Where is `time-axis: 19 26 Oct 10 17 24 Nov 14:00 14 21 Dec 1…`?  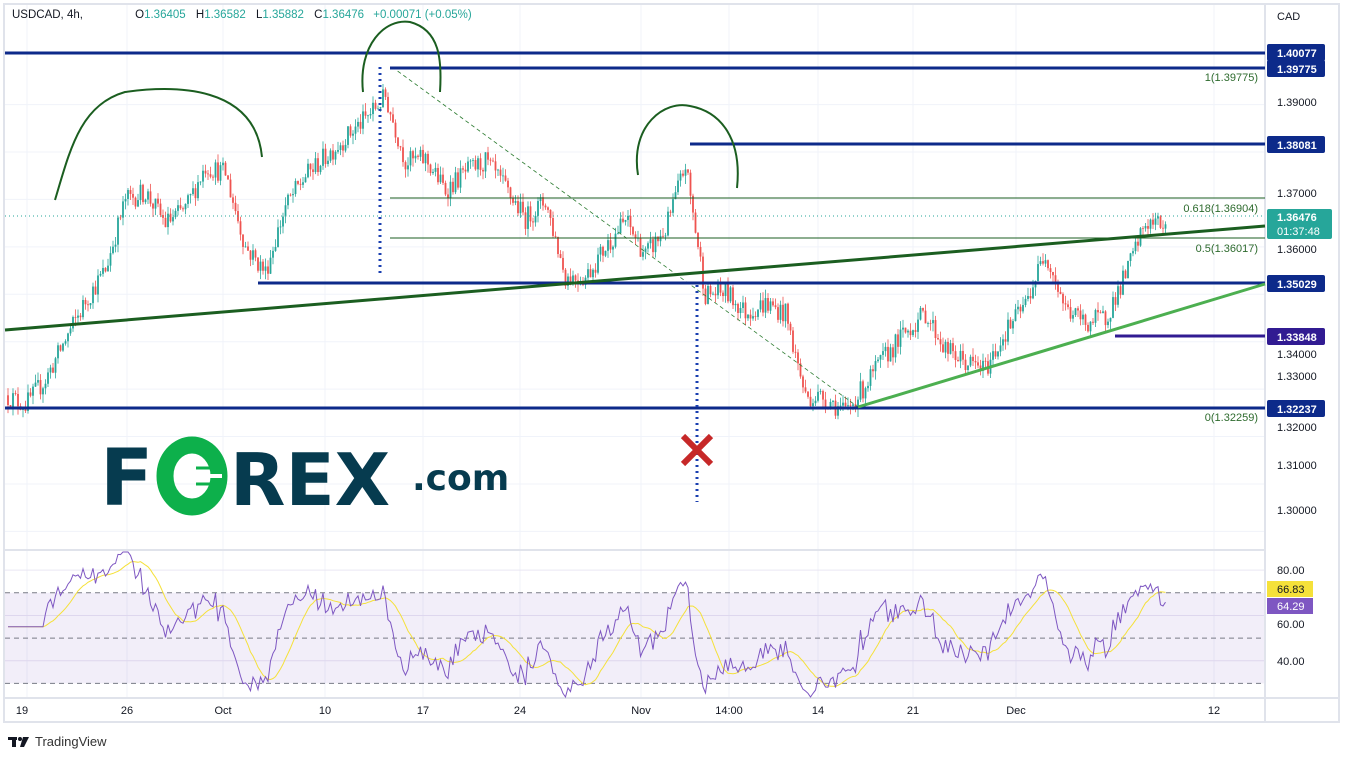 time-axis: 19 26 Oct 10 17 24 Nov 14:00 14 21 Dec 1… is located at coordinates (618, 711).